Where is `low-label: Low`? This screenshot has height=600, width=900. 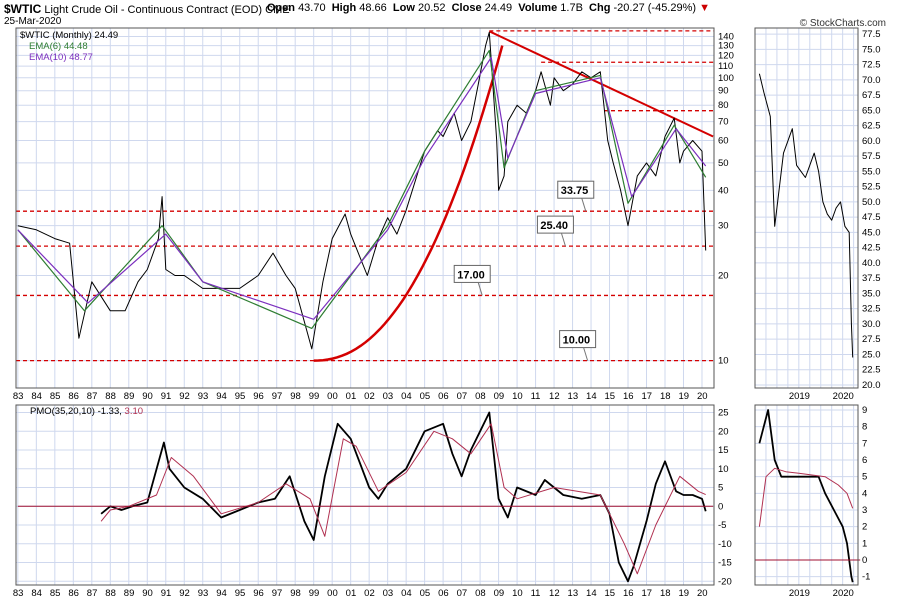
low-label: Low is located at coordinates (403, 8).